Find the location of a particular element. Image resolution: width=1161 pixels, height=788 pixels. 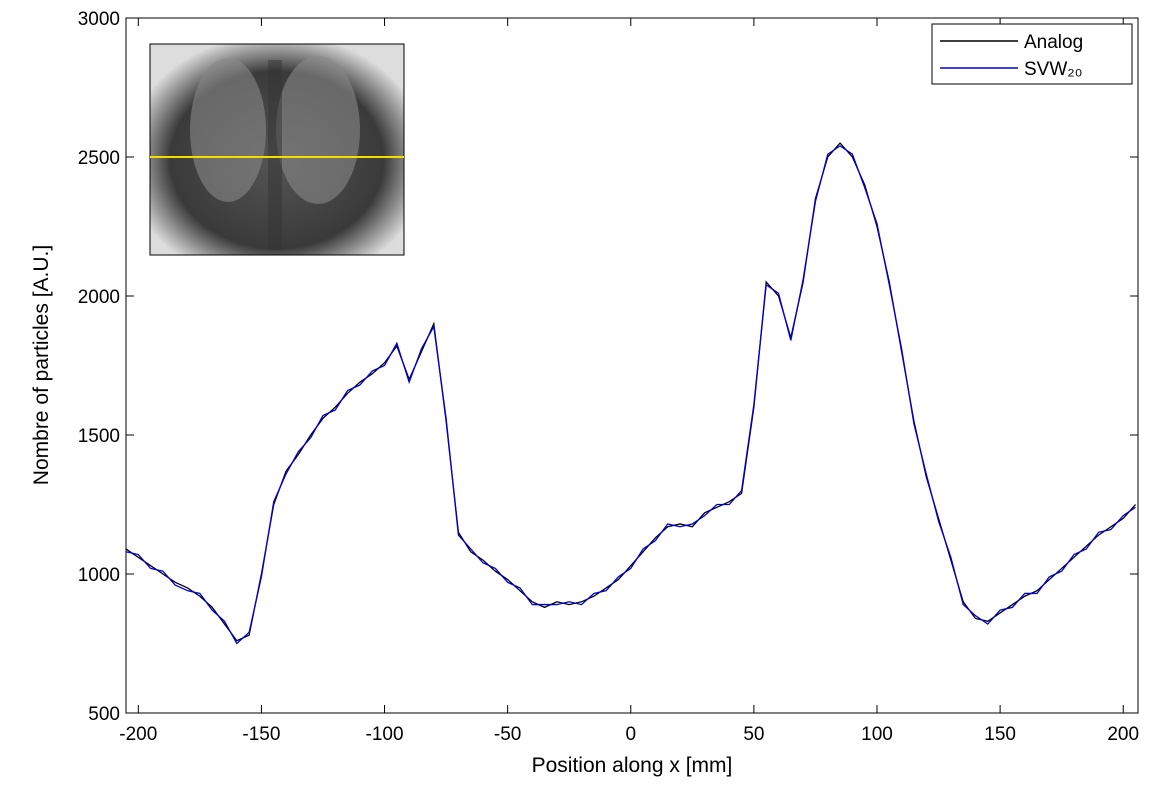

legend-label: SVW₂₀ is located at coordinates (1053, 69).